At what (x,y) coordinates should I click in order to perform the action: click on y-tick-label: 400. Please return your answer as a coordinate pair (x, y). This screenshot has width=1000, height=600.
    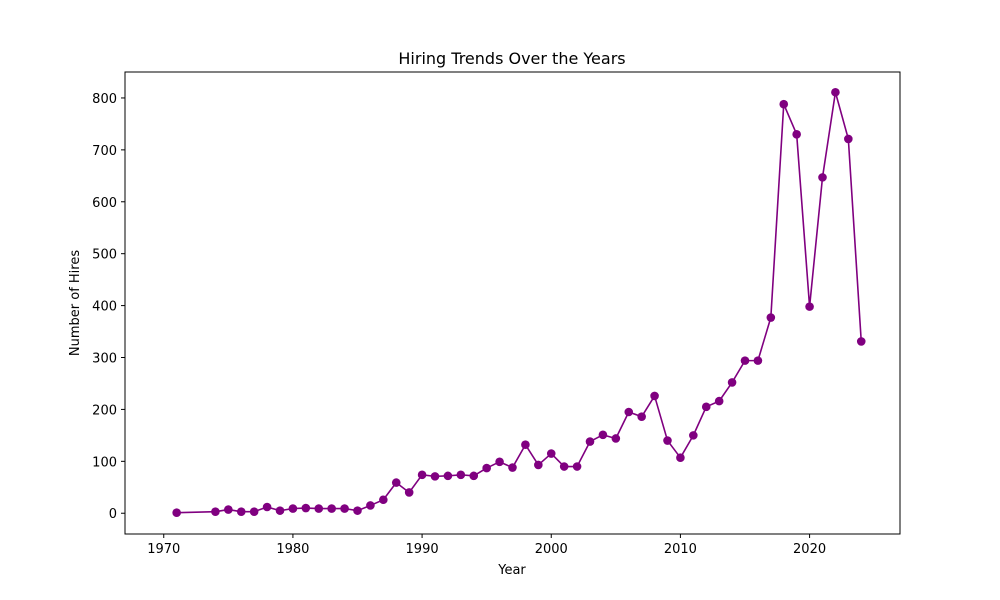
    Looking at the image, I should click on (104, 307).